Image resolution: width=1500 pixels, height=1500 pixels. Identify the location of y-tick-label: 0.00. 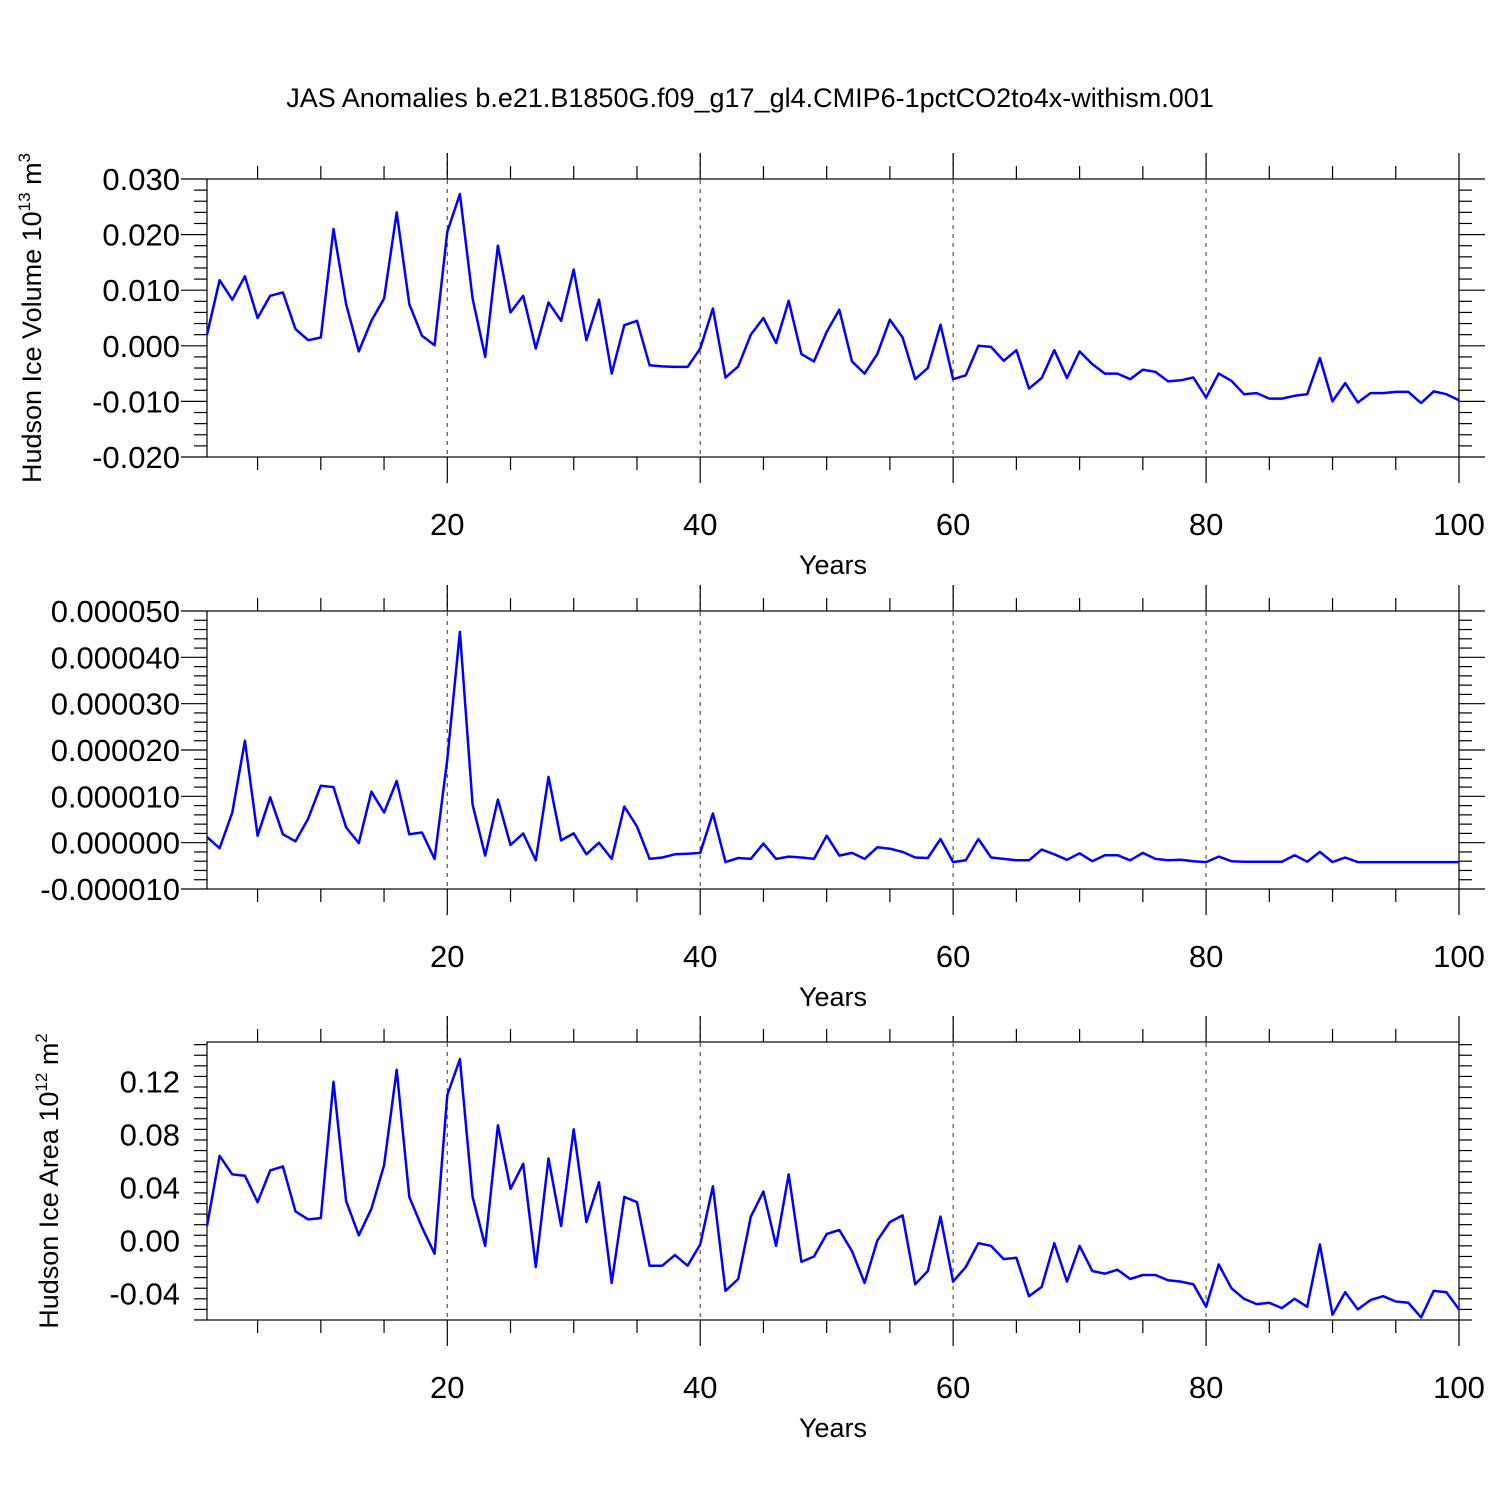
(150, 1241).